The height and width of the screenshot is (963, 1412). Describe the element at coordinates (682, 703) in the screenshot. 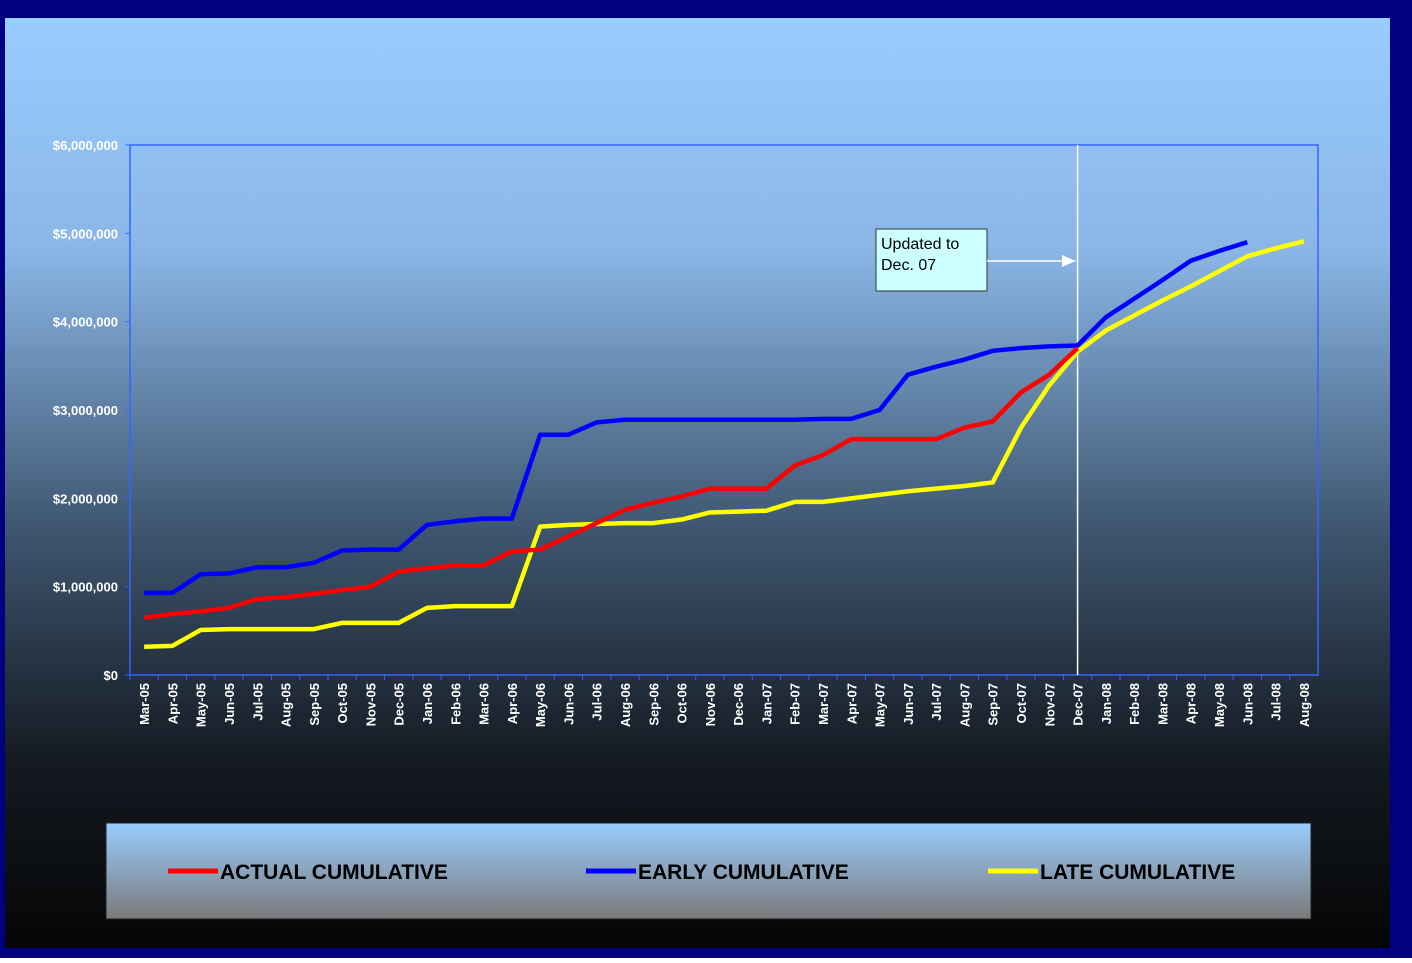

I see `x-tick-label: Oct-06` at that location.